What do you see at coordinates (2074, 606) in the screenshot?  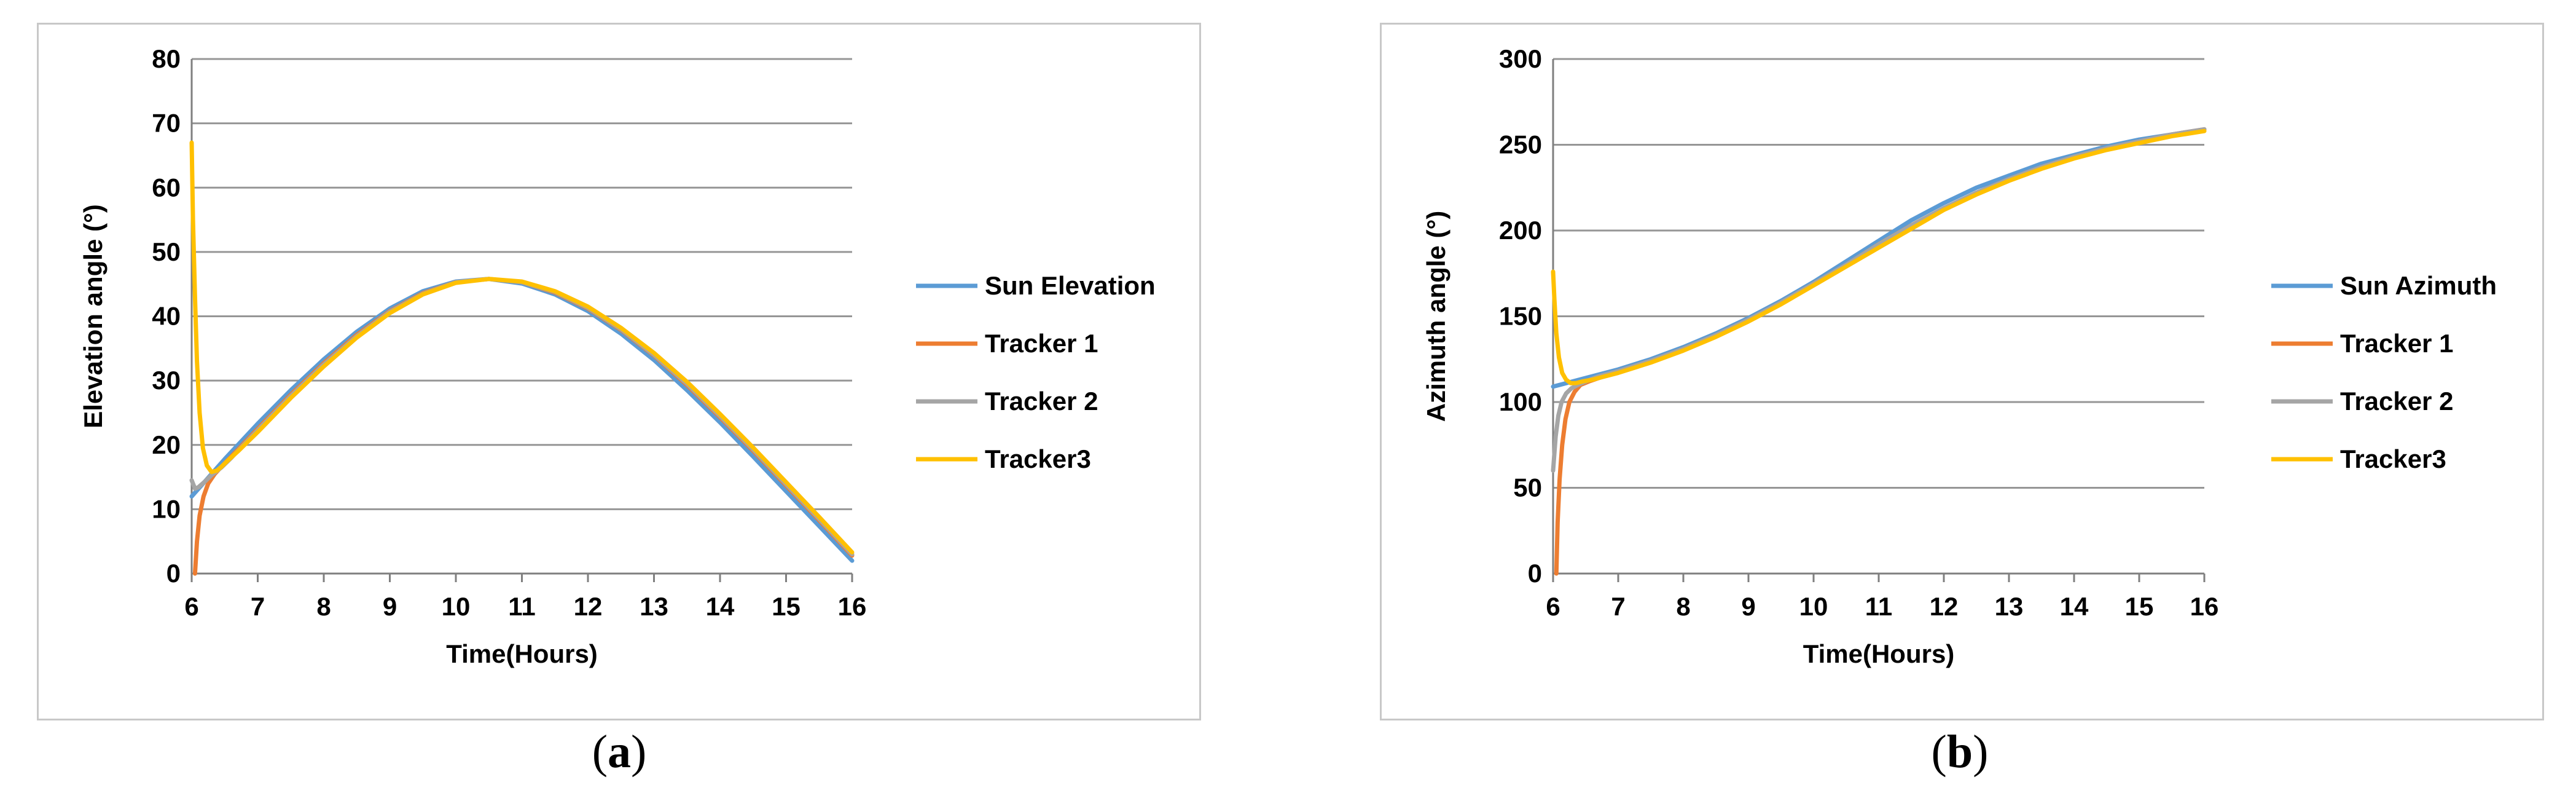 I see `chart-b-x-tick-label: 14` at bounding box center [2074, 606].